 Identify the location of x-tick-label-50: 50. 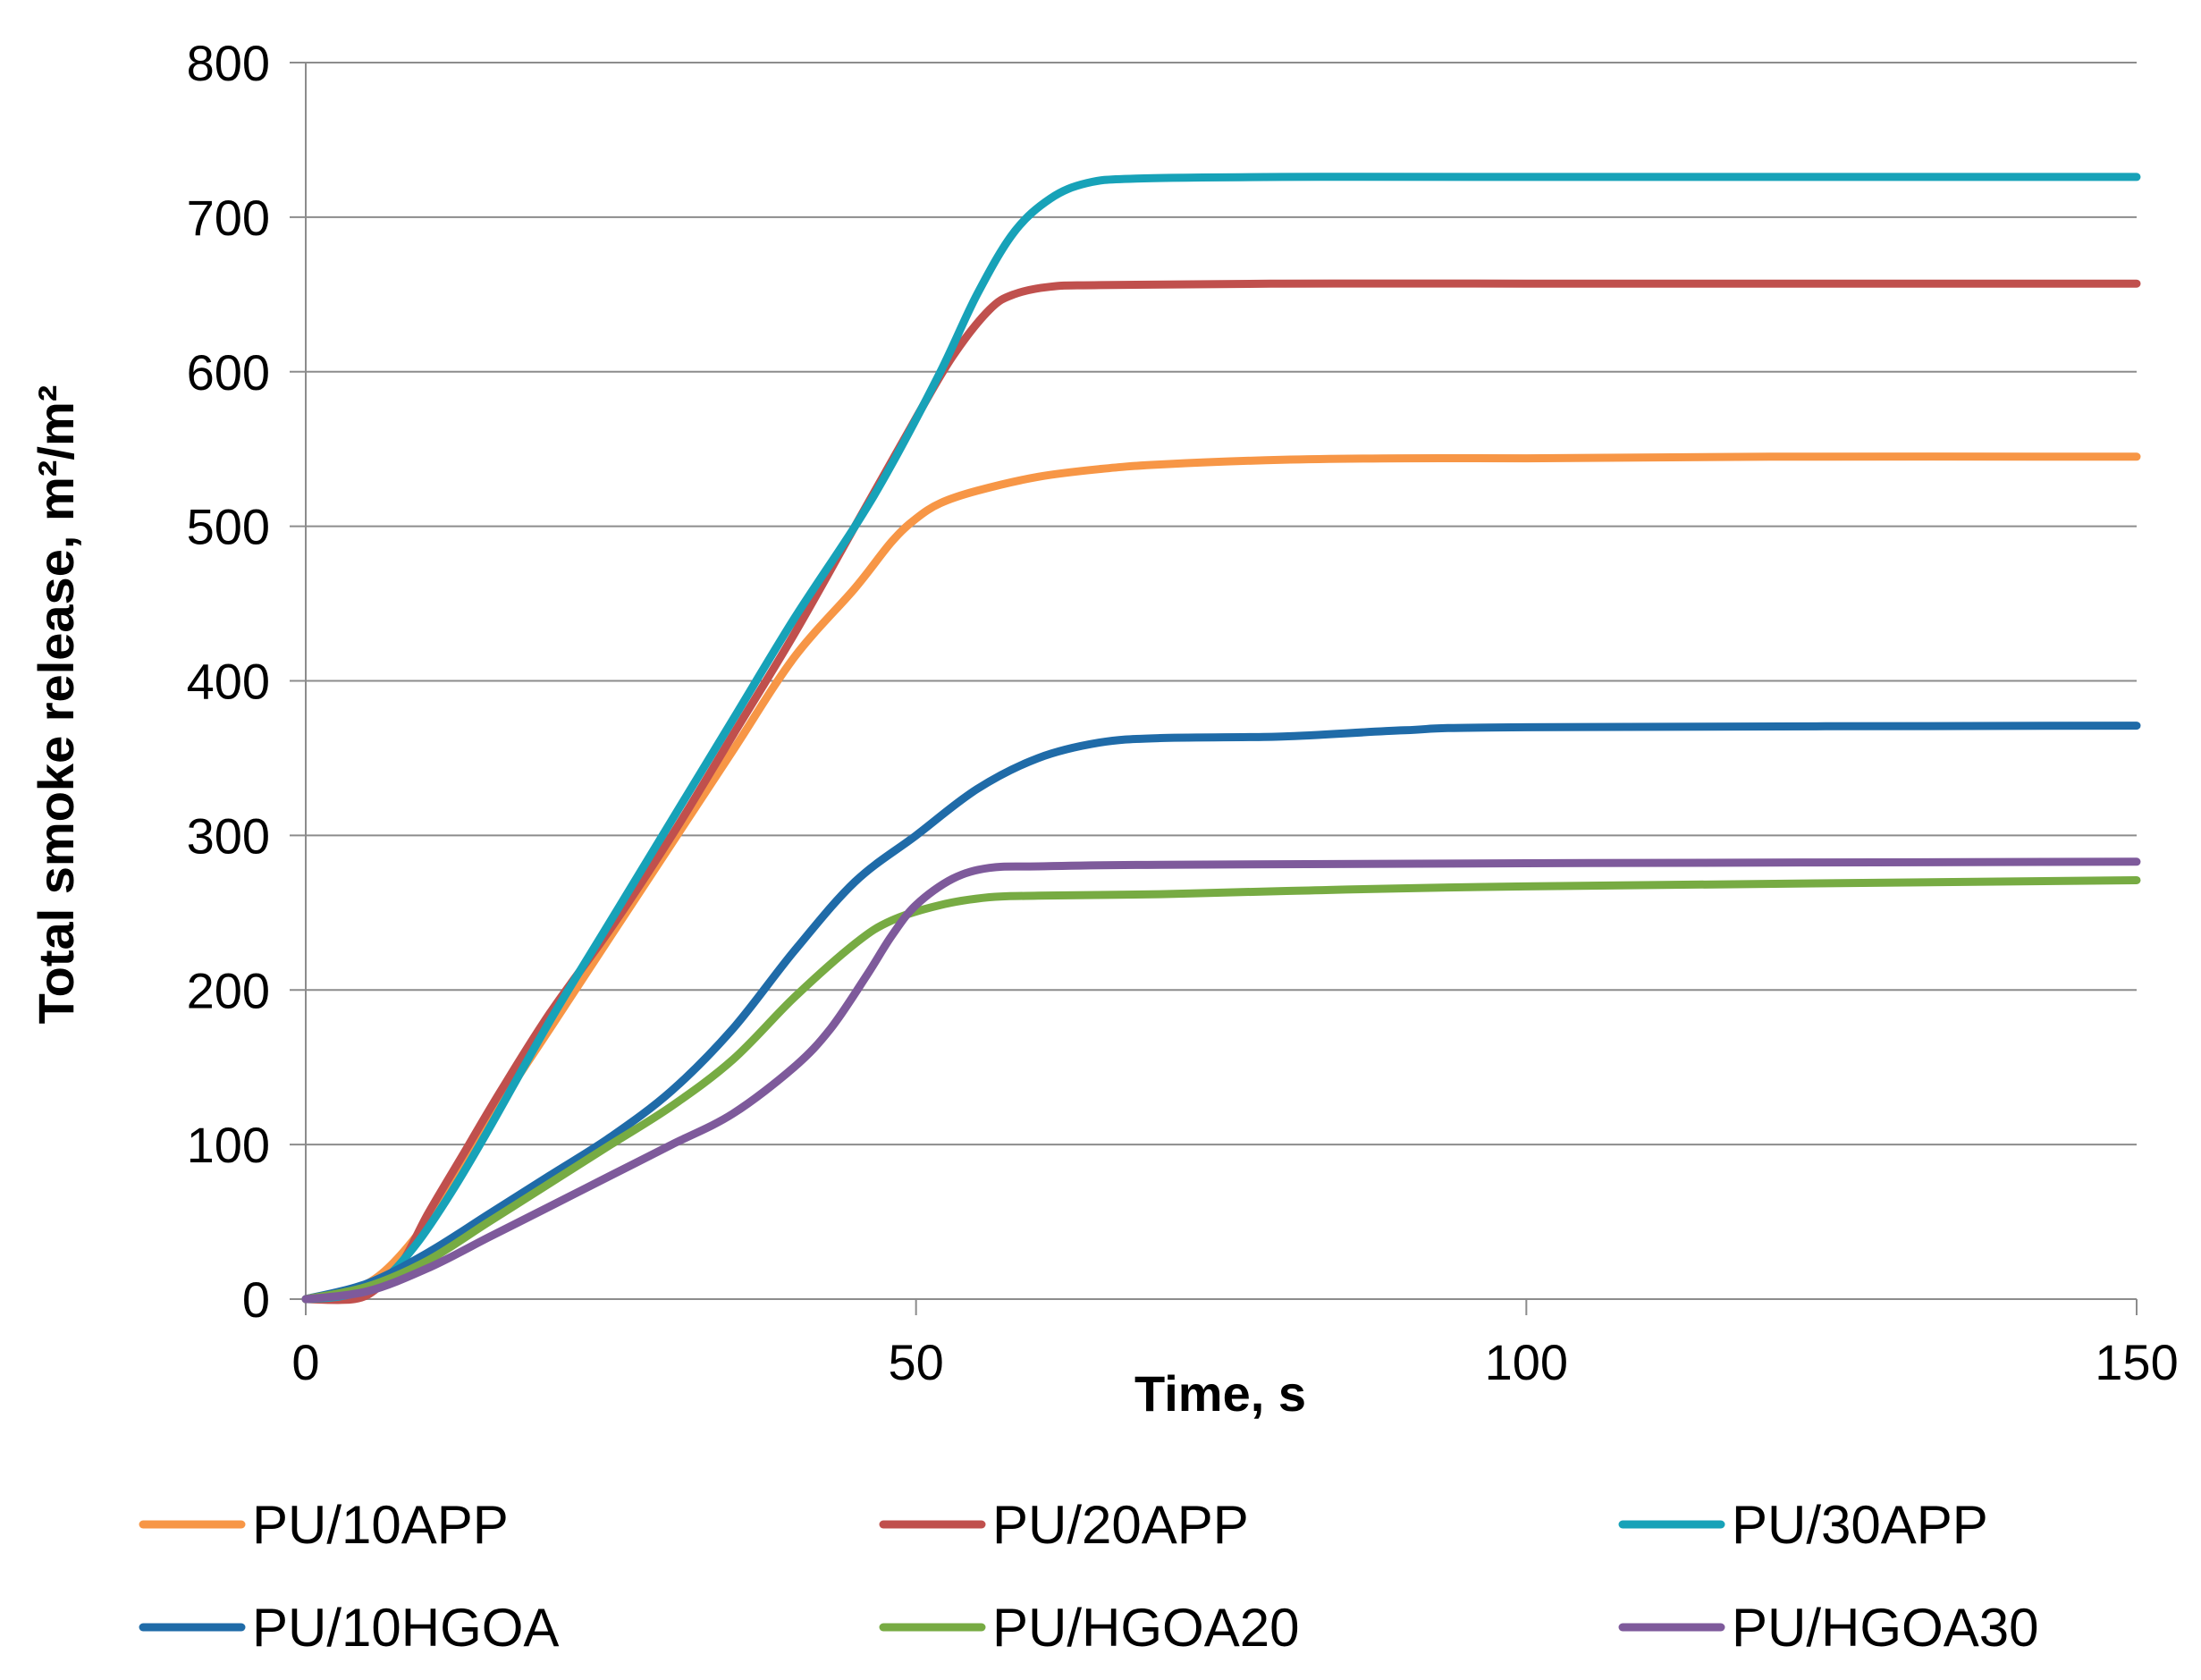
(916, 1362).